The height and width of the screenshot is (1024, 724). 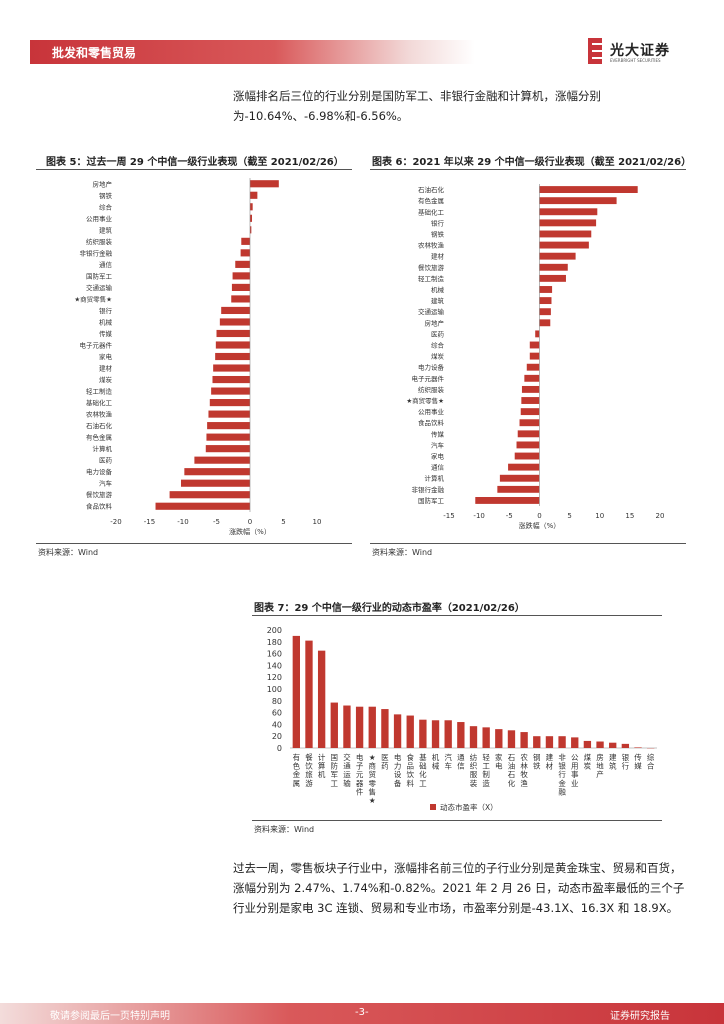 I want to click on category-label: 交通运输, so click(x=99, y=287).